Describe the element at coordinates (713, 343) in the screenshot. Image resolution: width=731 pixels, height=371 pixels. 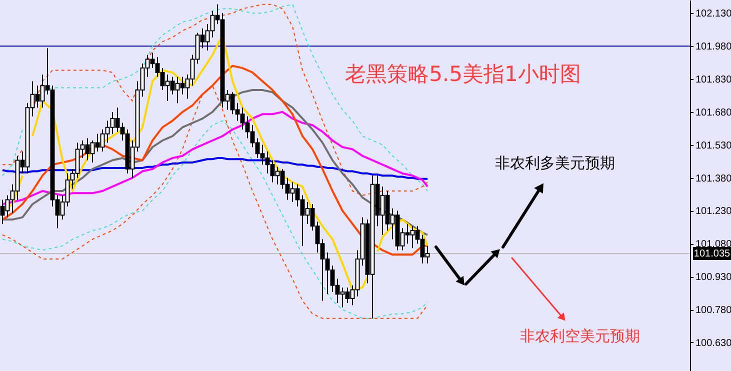
I see `y-tick-label: 100.630` at that location.